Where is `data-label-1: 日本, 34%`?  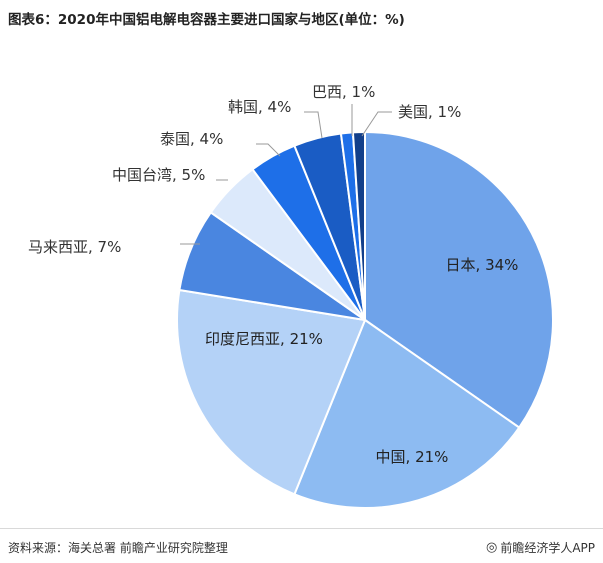
data-label-1: 日本, 34% is located at coordinates (482, 265).